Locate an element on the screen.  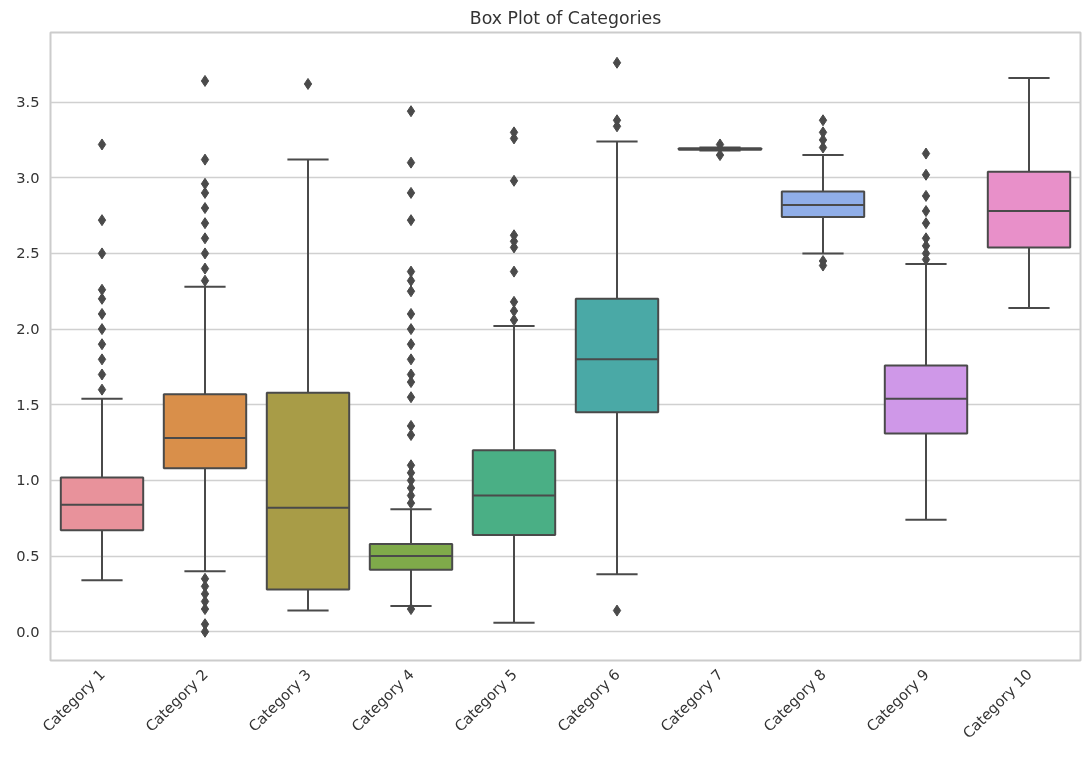
y-tick-label: 0.5 is located at coordinates (28, 556).